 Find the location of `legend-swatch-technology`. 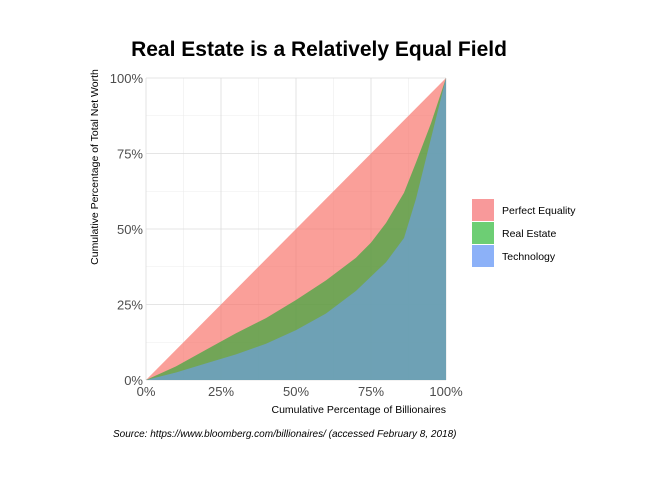

legend-swatch-technology is located at coordinates (483, 256).